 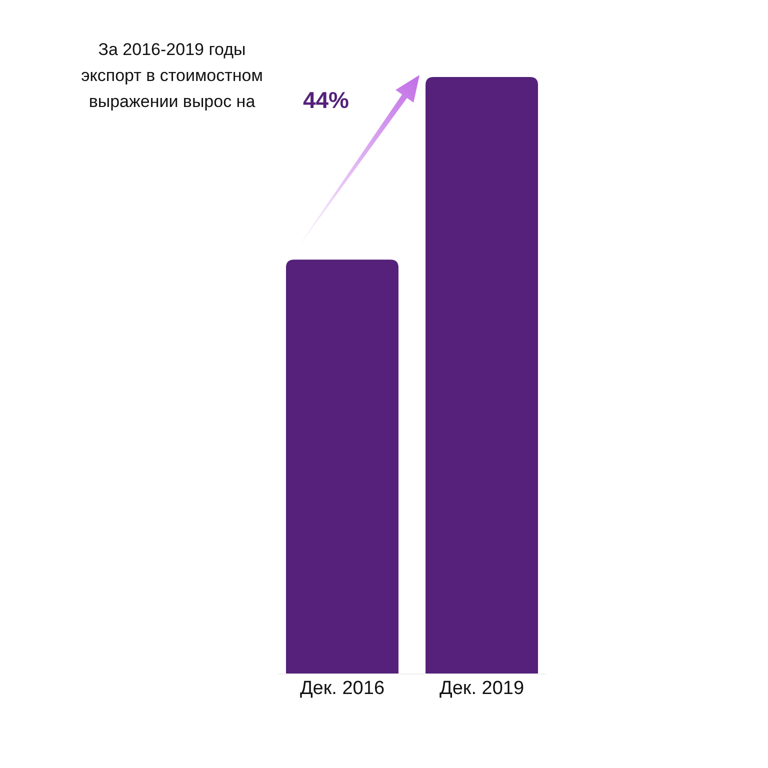 I want to click on x-tick-label: Дек. 2019, so click(x=481, y=688).